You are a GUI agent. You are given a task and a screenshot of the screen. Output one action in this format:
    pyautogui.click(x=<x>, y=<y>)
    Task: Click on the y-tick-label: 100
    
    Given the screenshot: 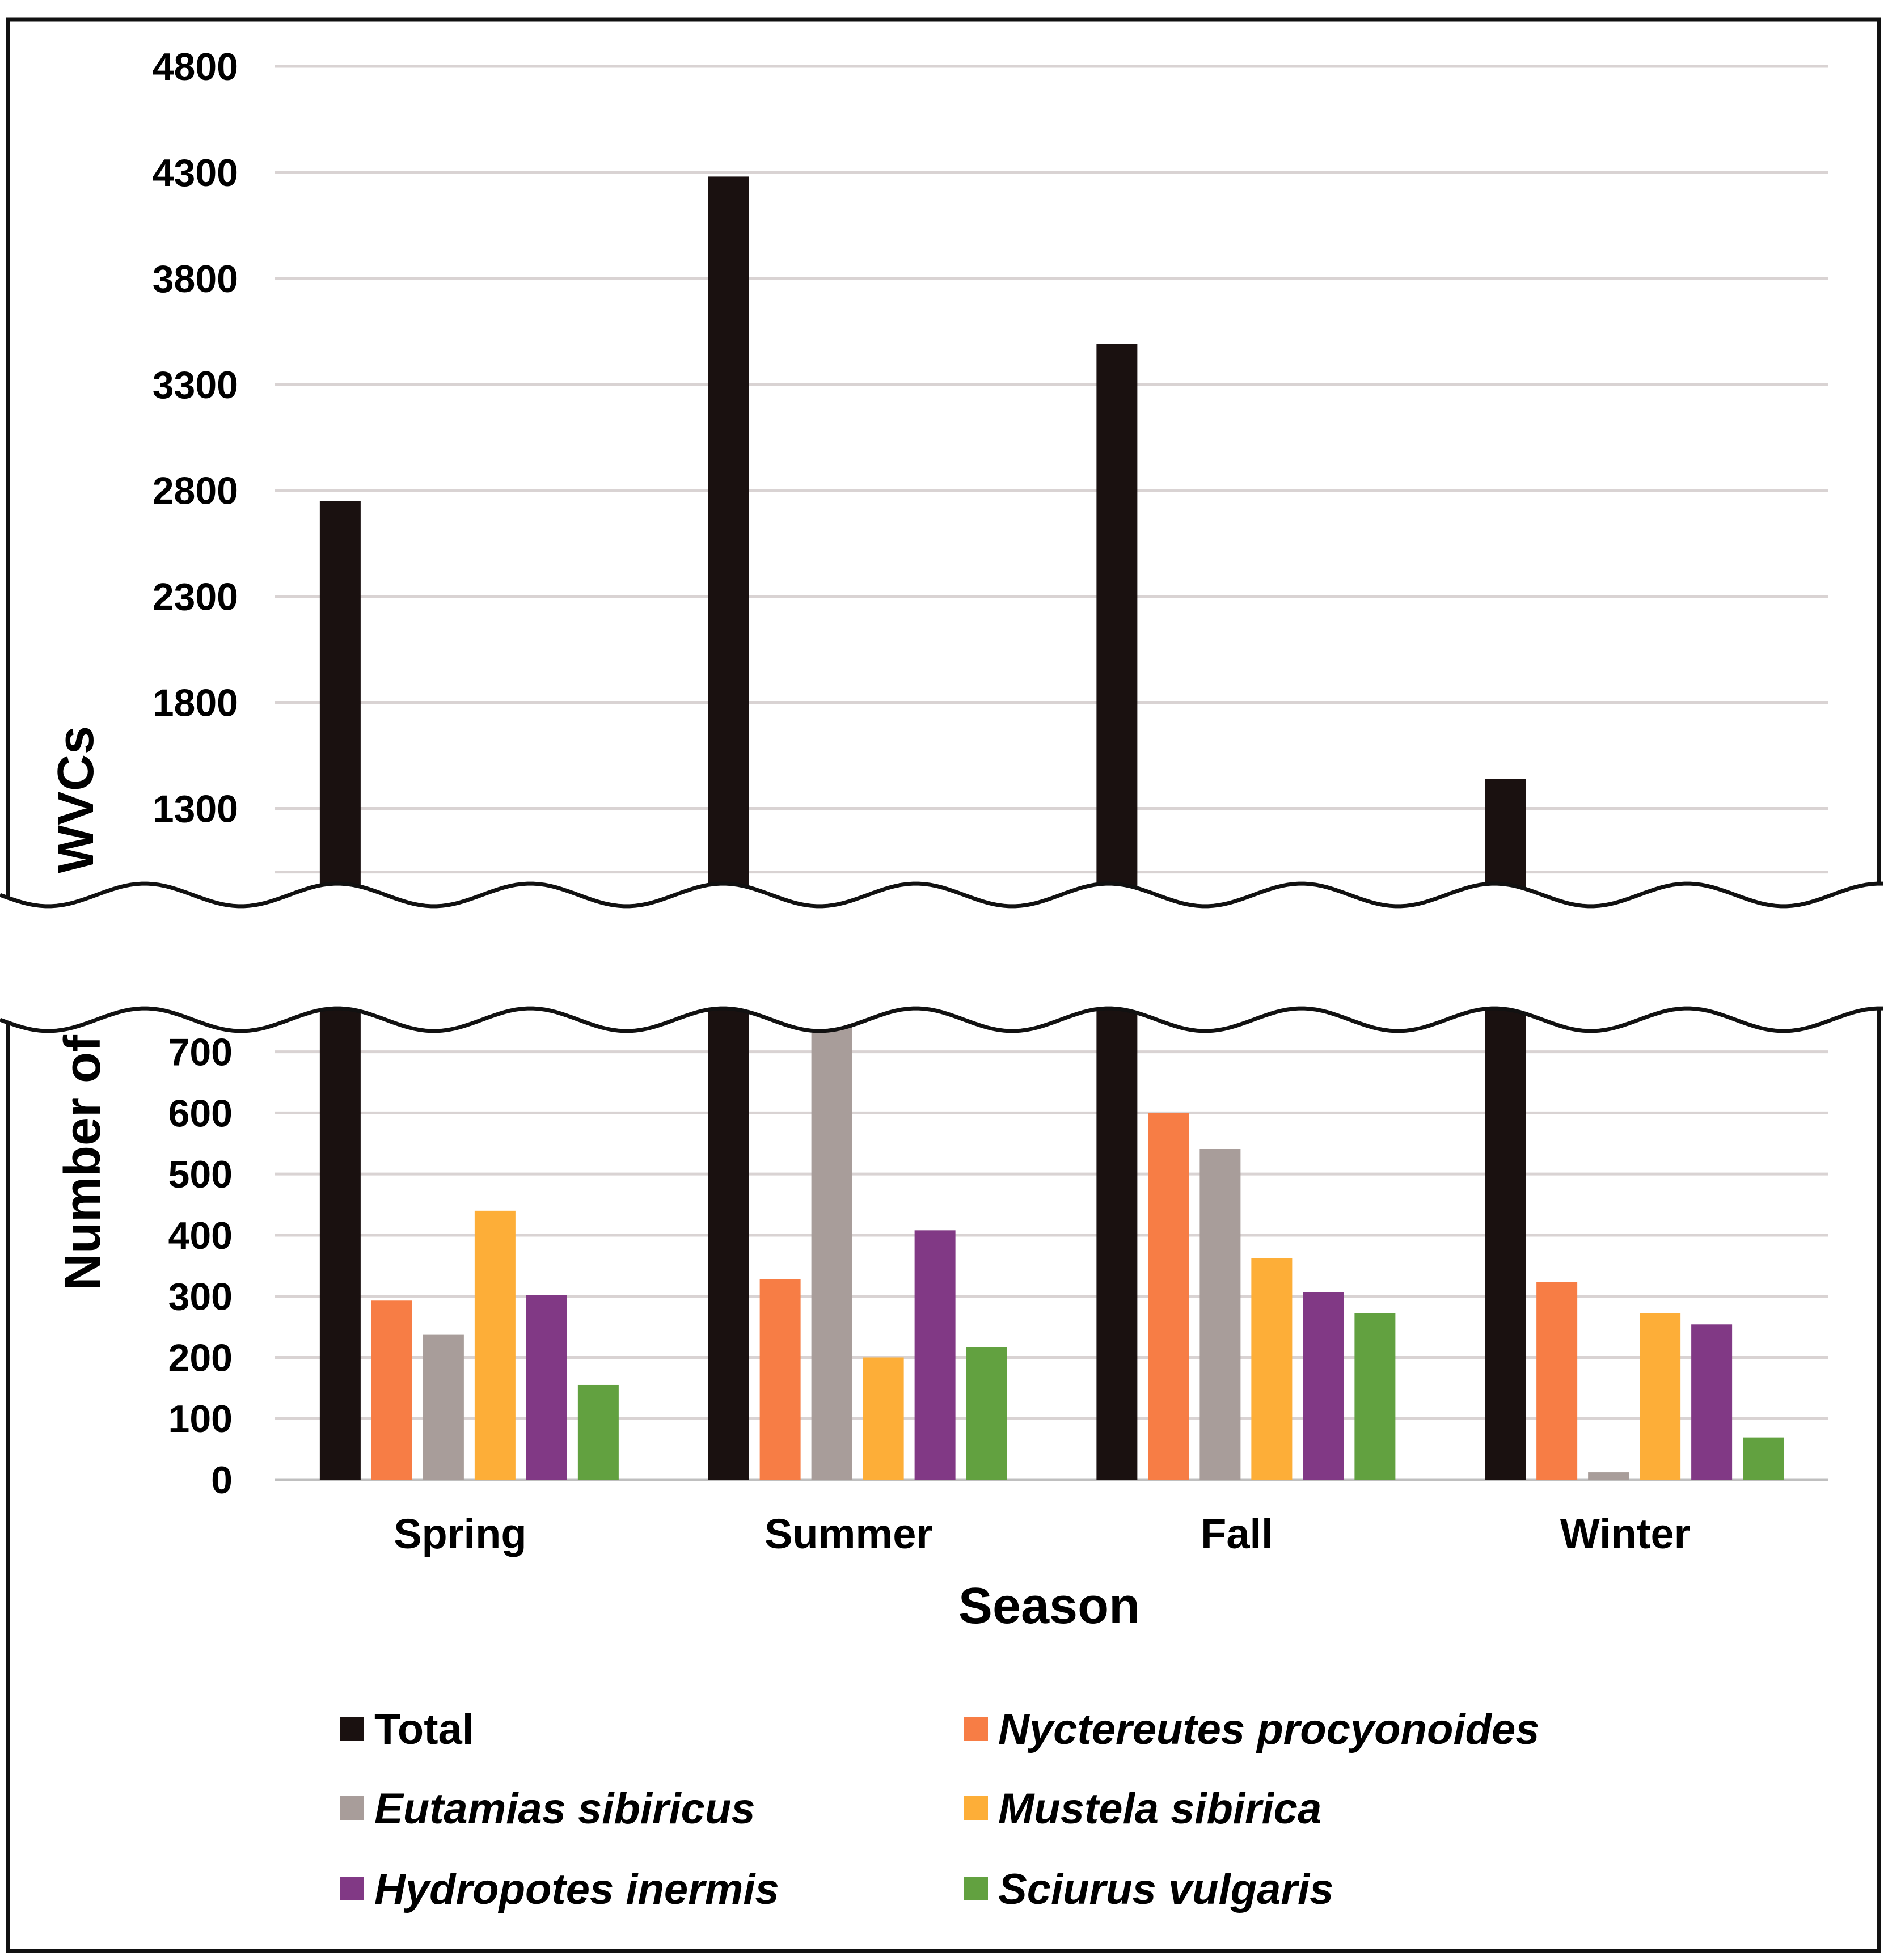 What is the action you would take?
    pyautogui.click(x=200, y=1419)
    